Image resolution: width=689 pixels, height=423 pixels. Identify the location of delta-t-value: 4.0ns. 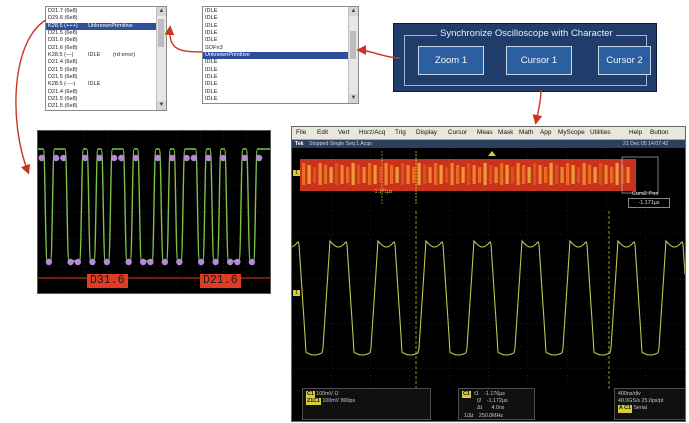
(498, 408).